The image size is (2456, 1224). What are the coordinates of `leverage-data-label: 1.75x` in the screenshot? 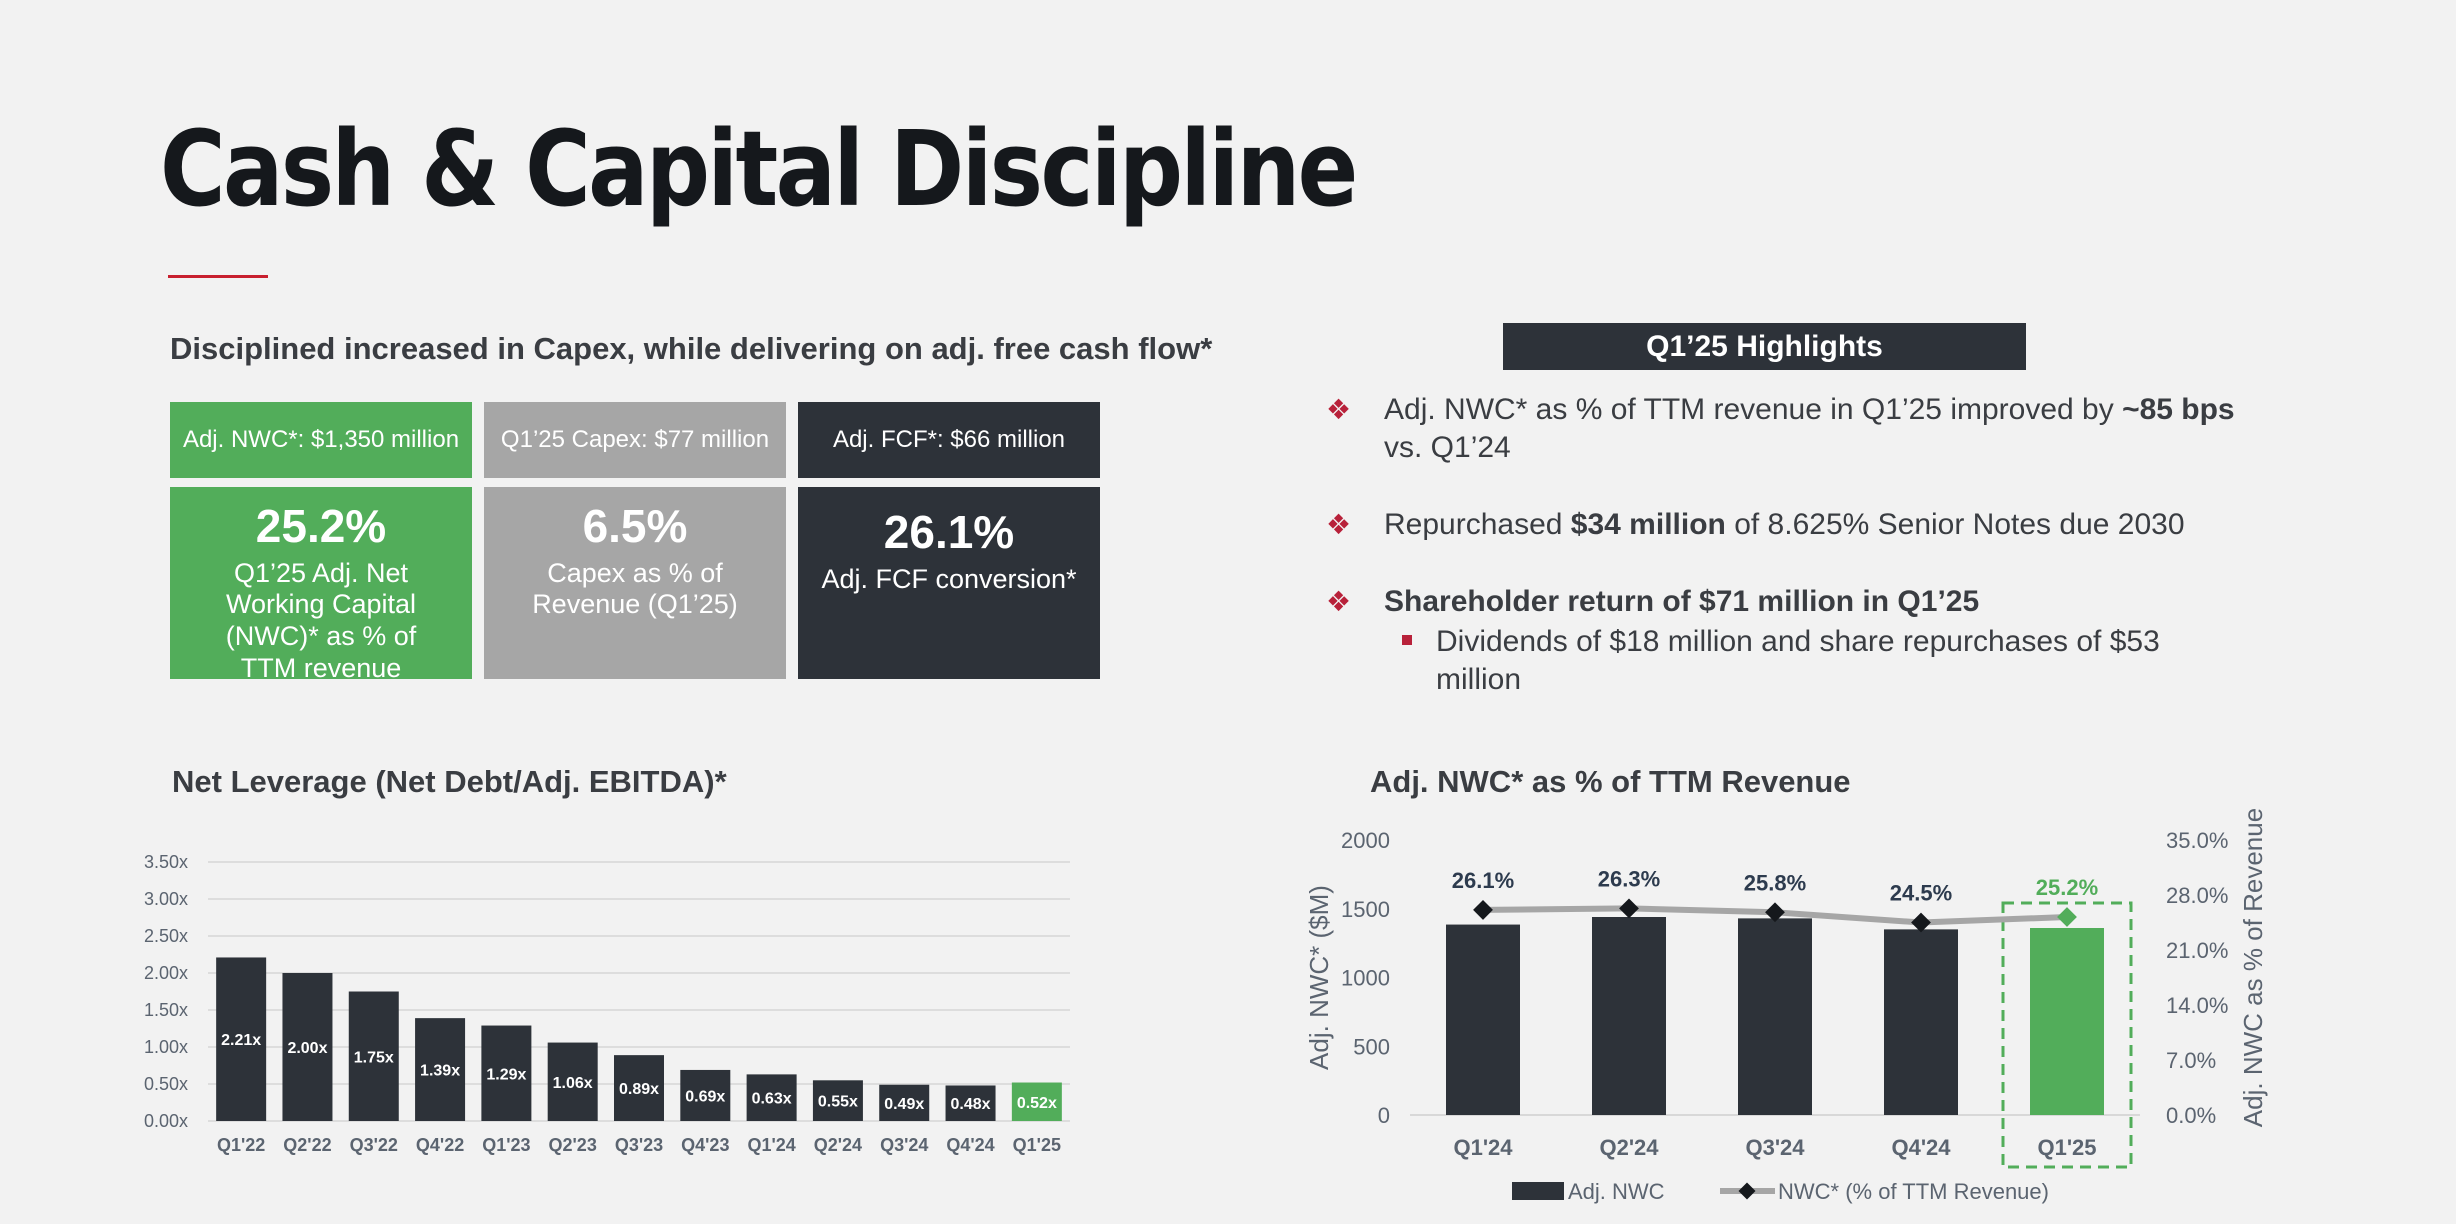 It's located at (374, 1057).